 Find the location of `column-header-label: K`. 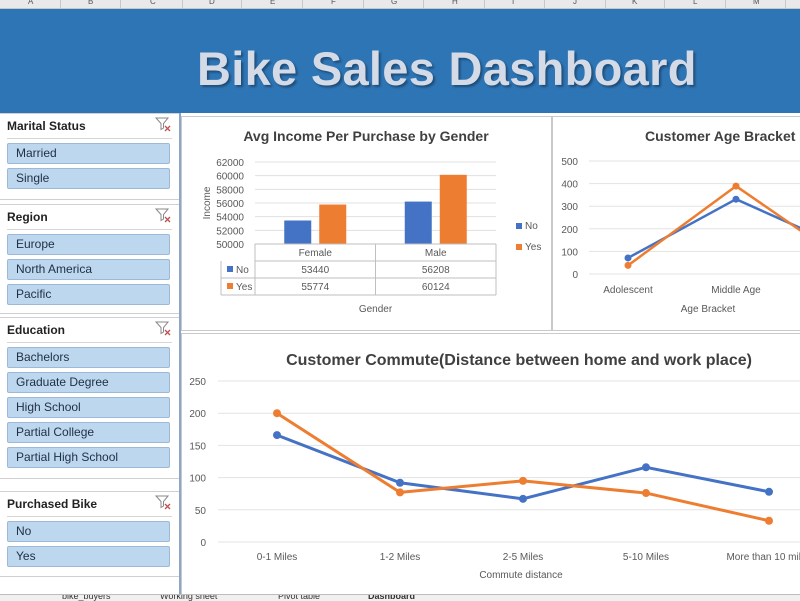

column-header-label: K is located at coordinates (635, 3).